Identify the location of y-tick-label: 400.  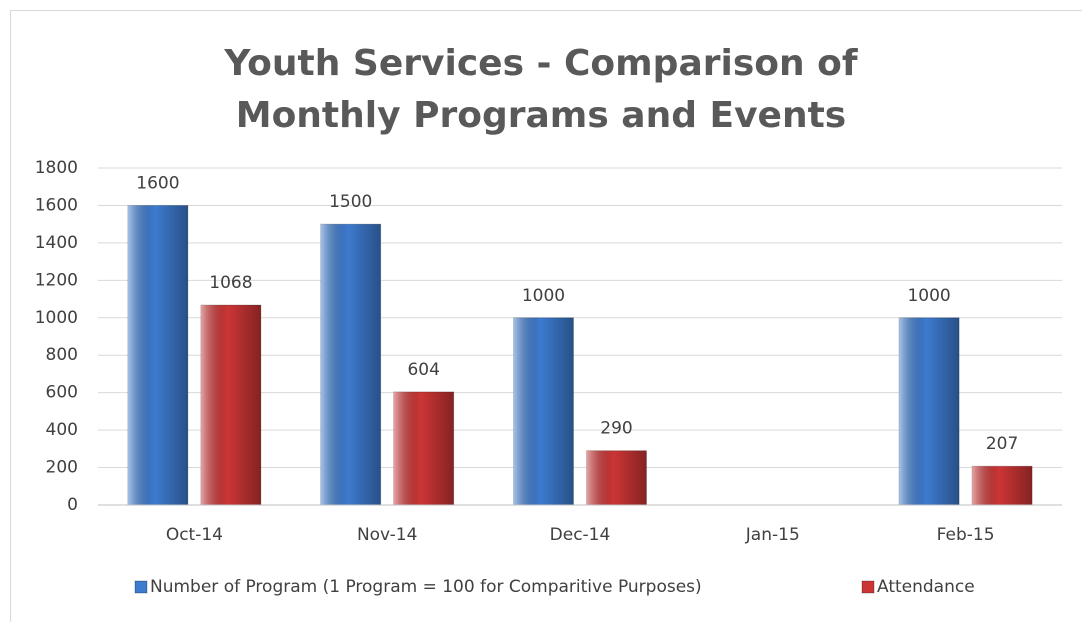
(62, 430).